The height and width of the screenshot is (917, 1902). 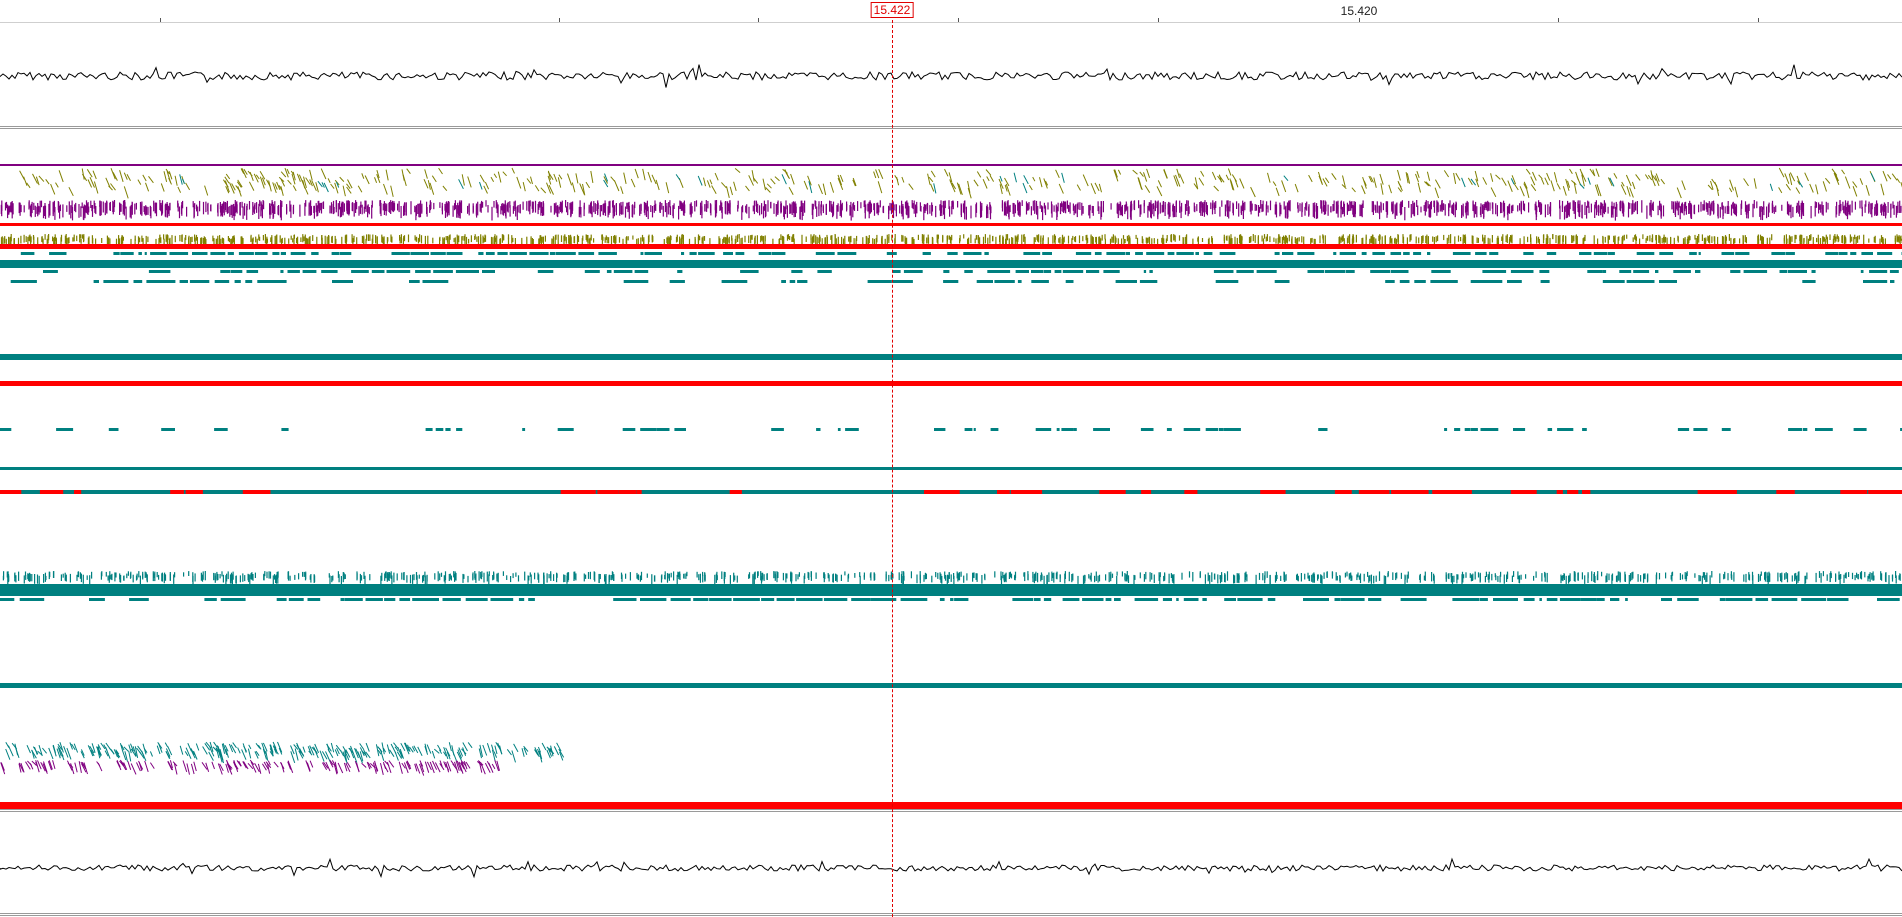 I want to click on purple-read-band, so click(x=951, y=210).